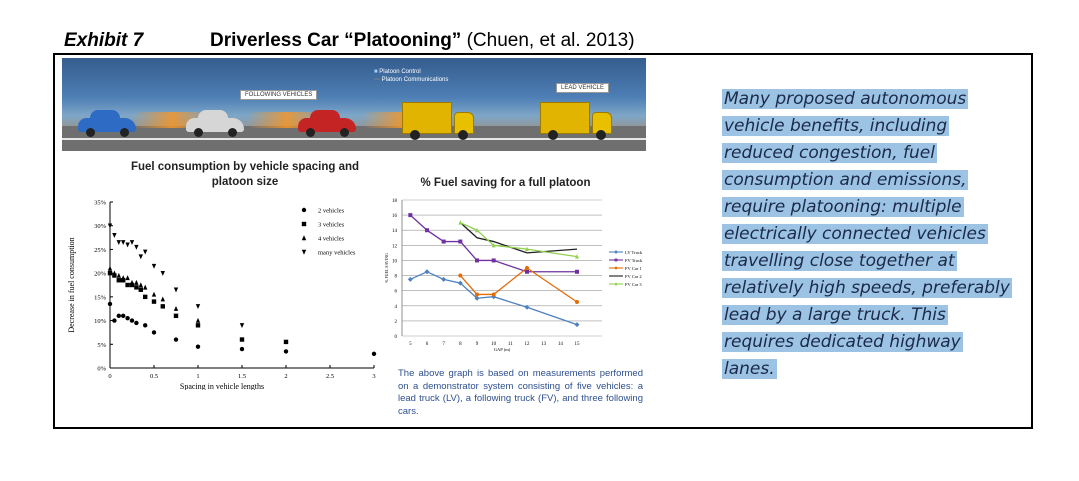 The image size is (1079, 481). Describe the element at coordinates (842, 342) in the screenshot. I see `side-text-line: requires dedicated highway` at that location.